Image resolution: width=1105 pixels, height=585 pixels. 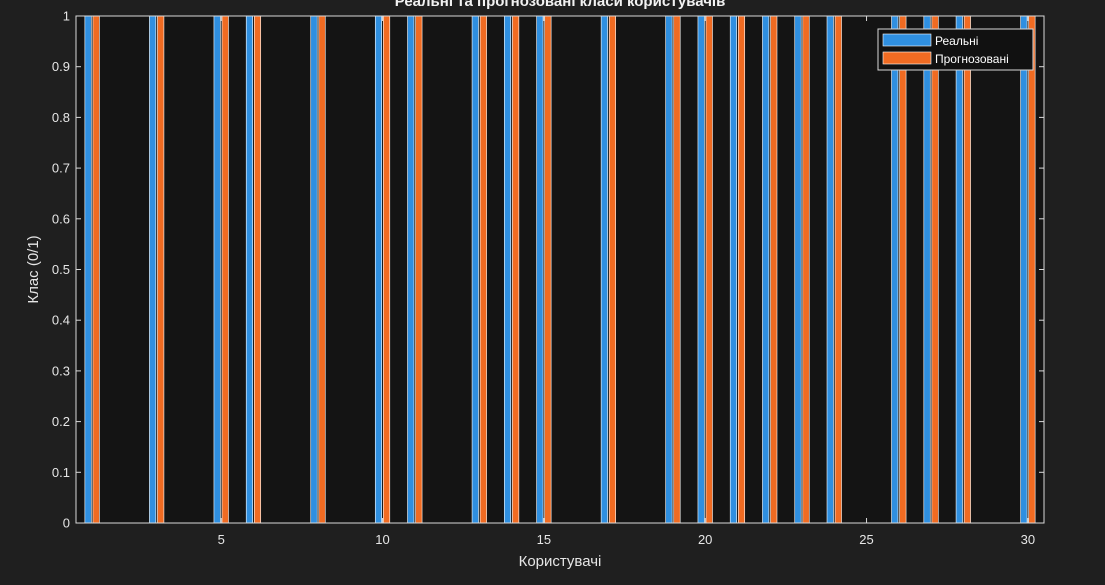 I want to click on legend-label-predicted: Прогнозовані, so click(x=972, y=59).